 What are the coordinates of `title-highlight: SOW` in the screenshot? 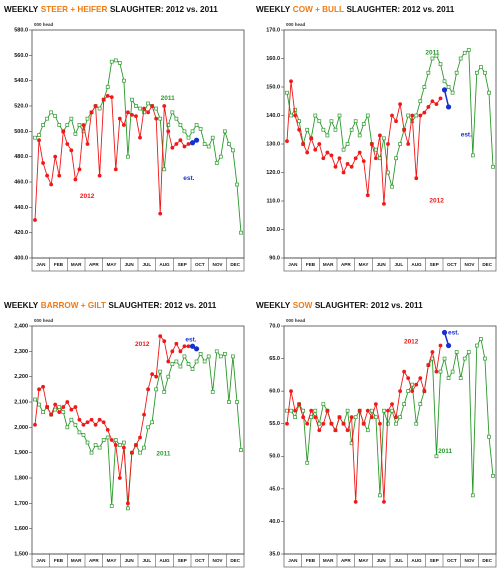 It's located at (303, 305).